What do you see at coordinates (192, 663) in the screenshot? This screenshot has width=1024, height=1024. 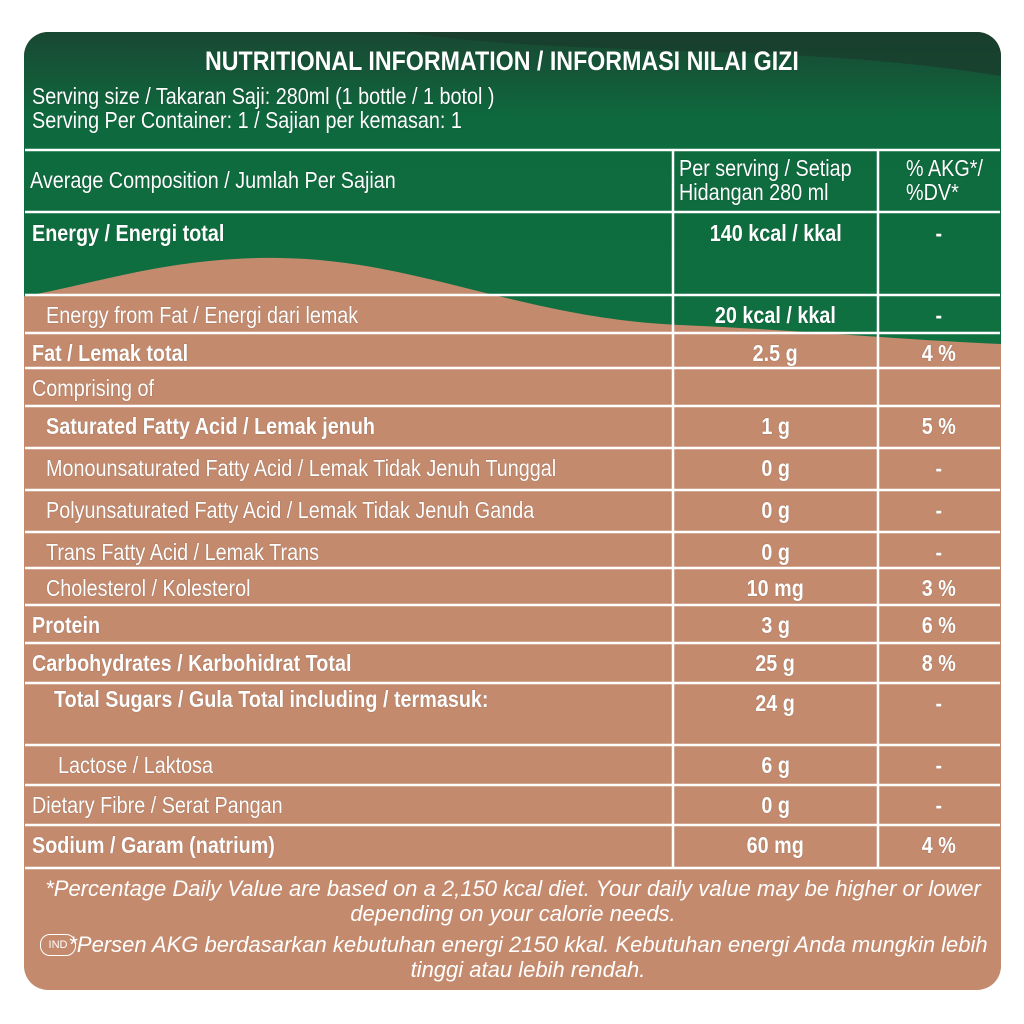 I see `row-label: Carbohydrates / Karbohidrat Total` at bounding box center [192, 663].